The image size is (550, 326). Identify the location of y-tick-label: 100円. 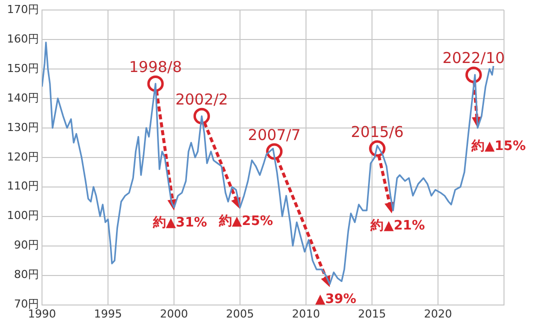
(22, 215).